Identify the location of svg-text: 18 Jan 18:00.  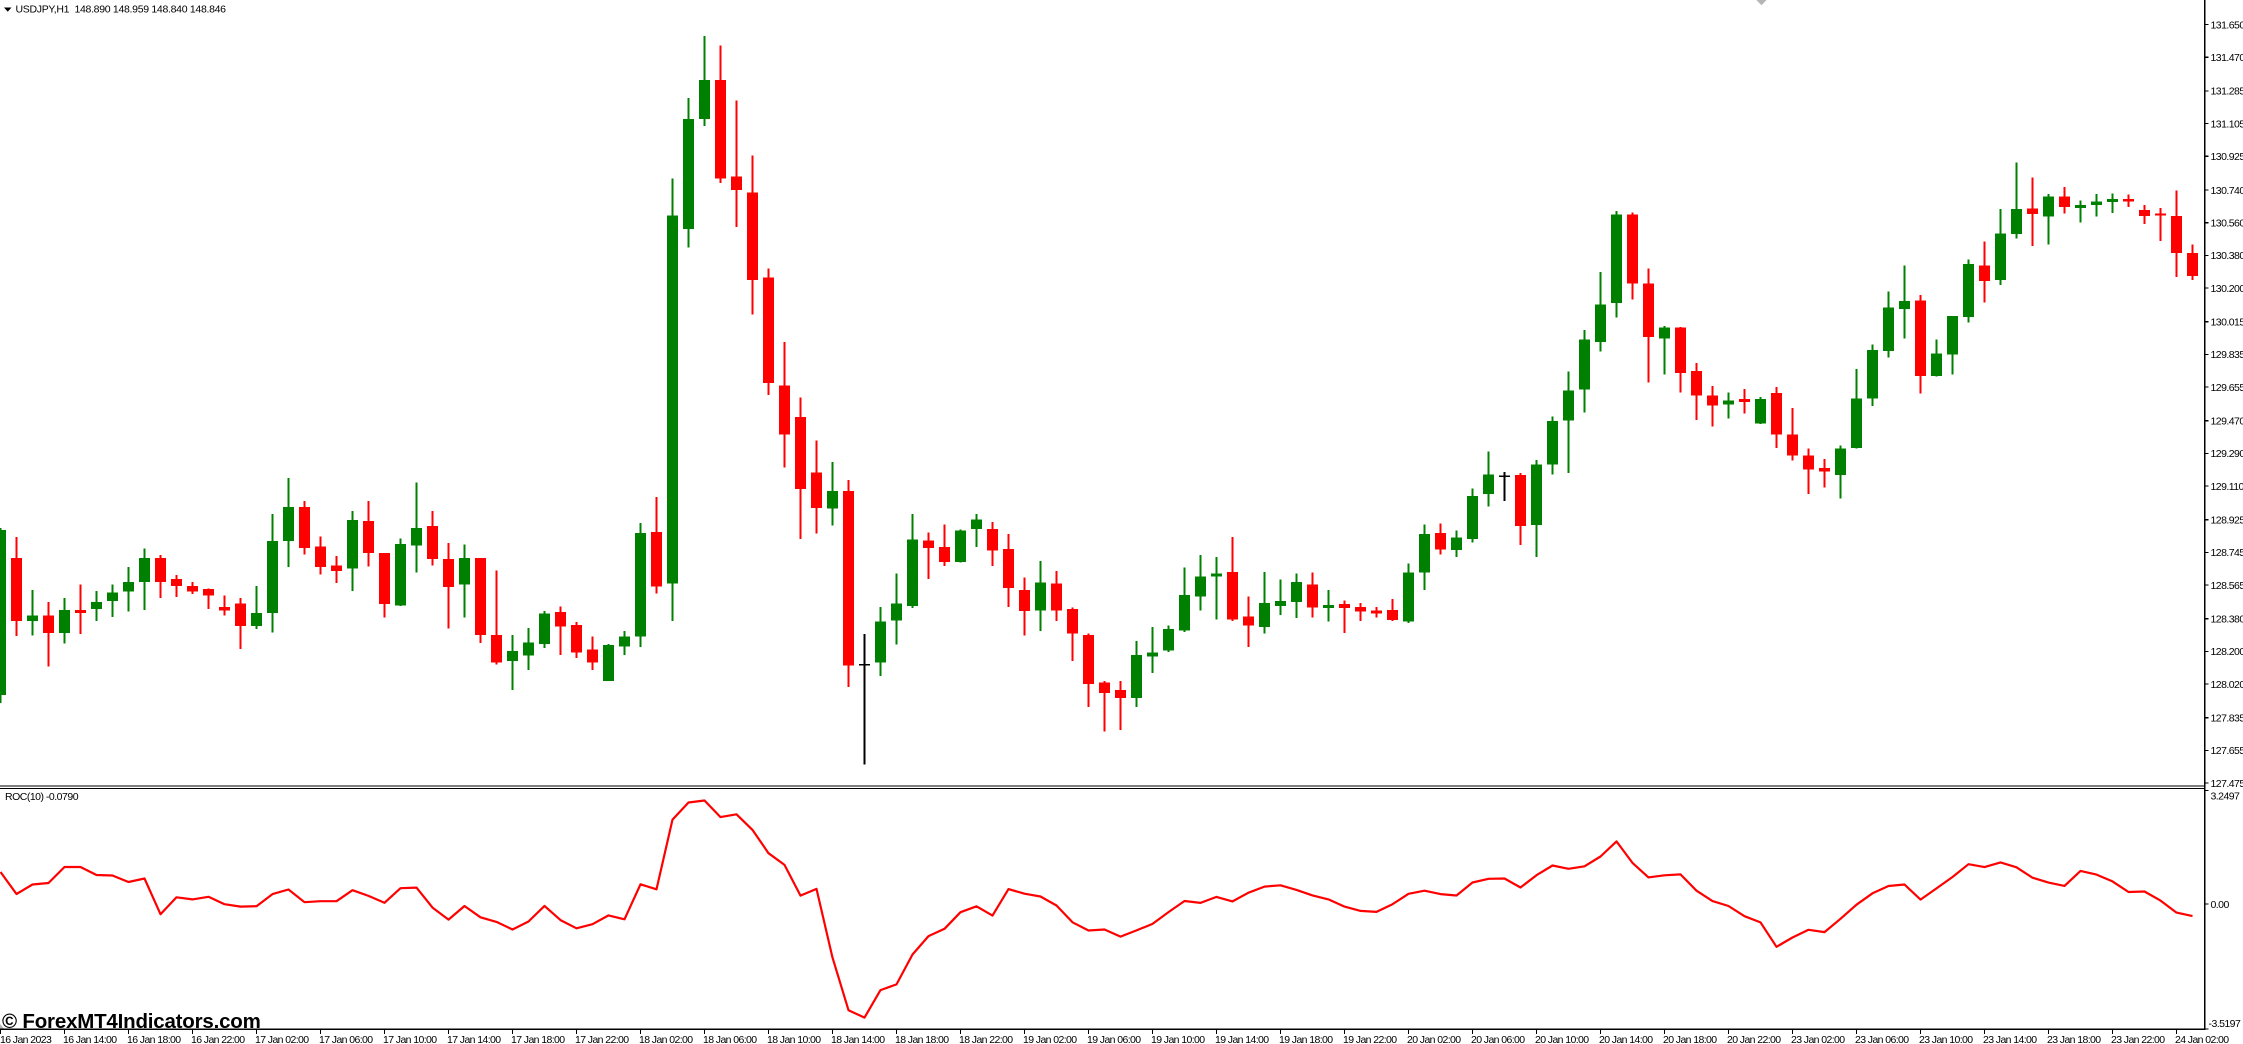
(922, 1039).